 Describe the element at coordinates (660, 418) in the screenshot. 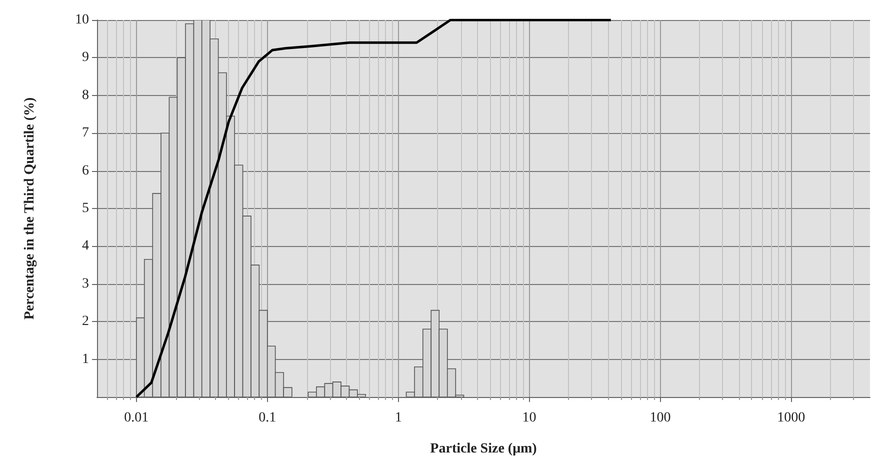

I see `x-tick-label: 100` at that location.